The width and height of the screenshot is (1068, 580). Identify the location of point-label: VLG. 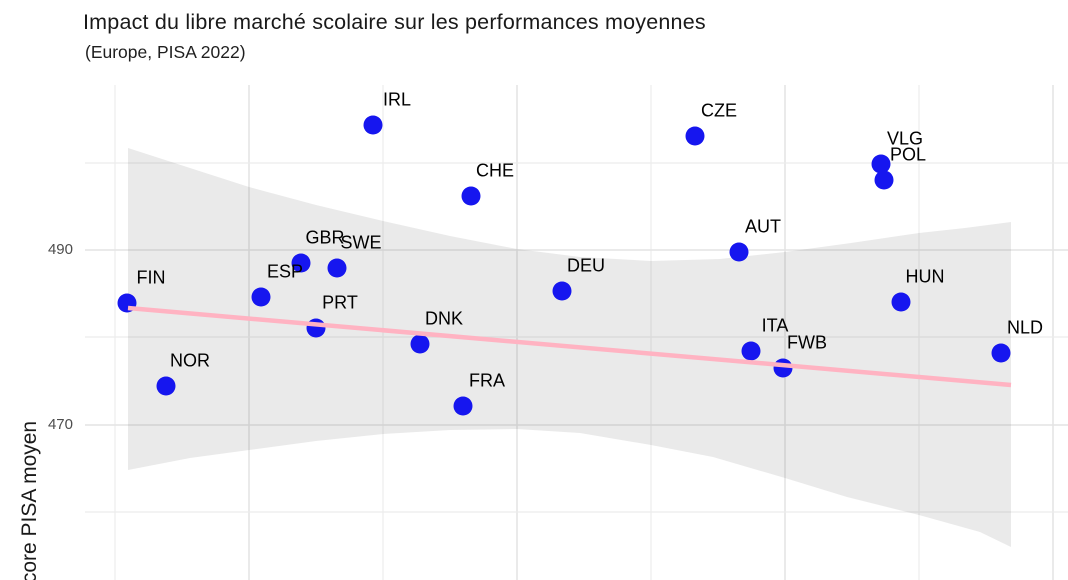
(905, 138).